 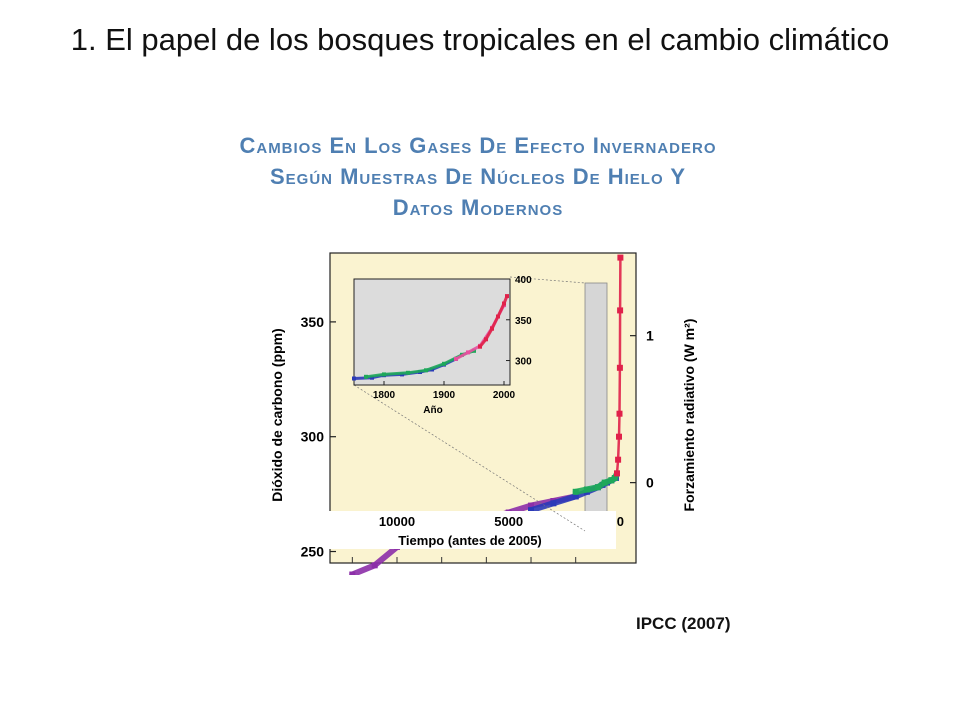 I want to click on inset-x-tick-label-0: 1800, so click(x=384, y=395).